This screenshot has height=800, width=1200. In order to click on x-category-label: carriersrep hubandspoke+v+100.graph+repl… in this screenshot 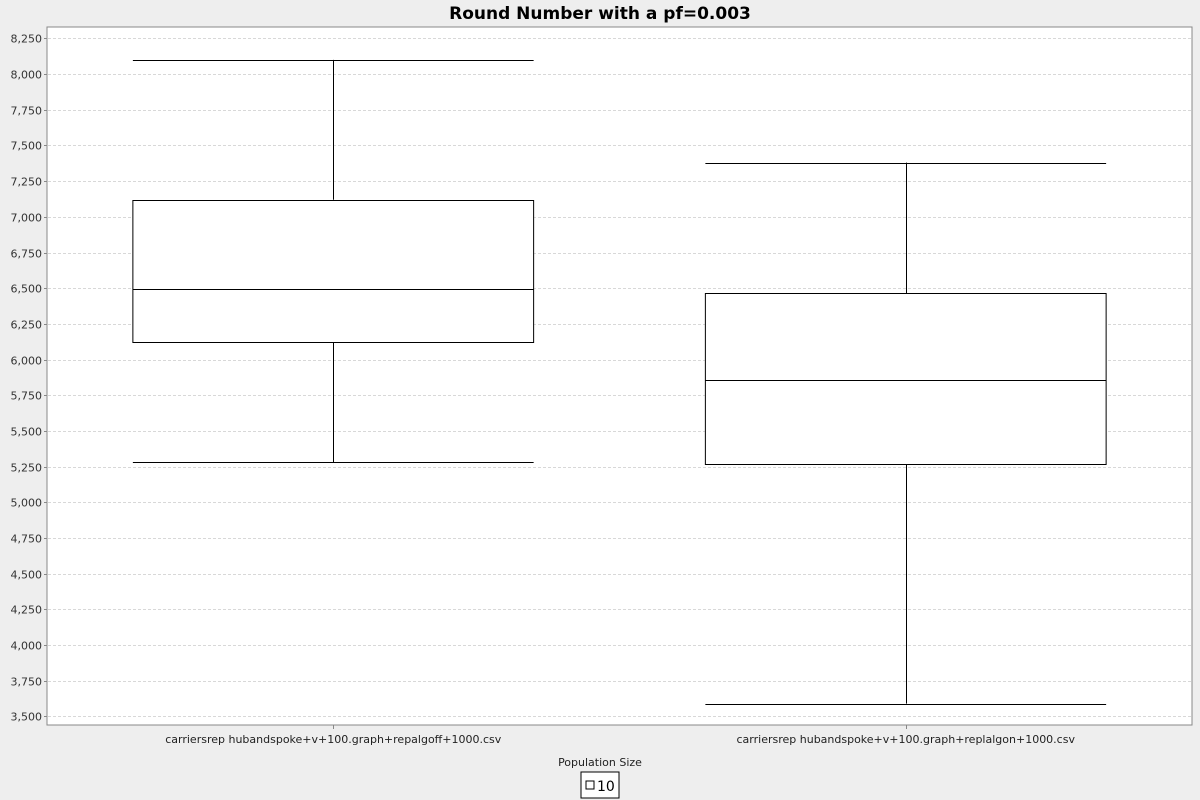, I will do `click(906, 739)`.